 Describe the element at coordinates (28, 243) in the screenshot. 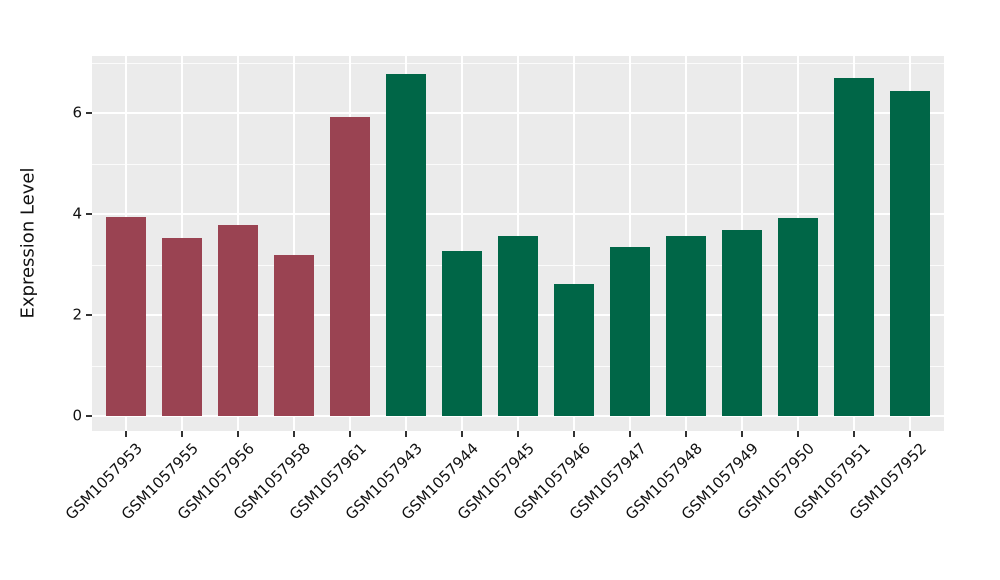

I see `y-axis-label: Expression Level` at that location.